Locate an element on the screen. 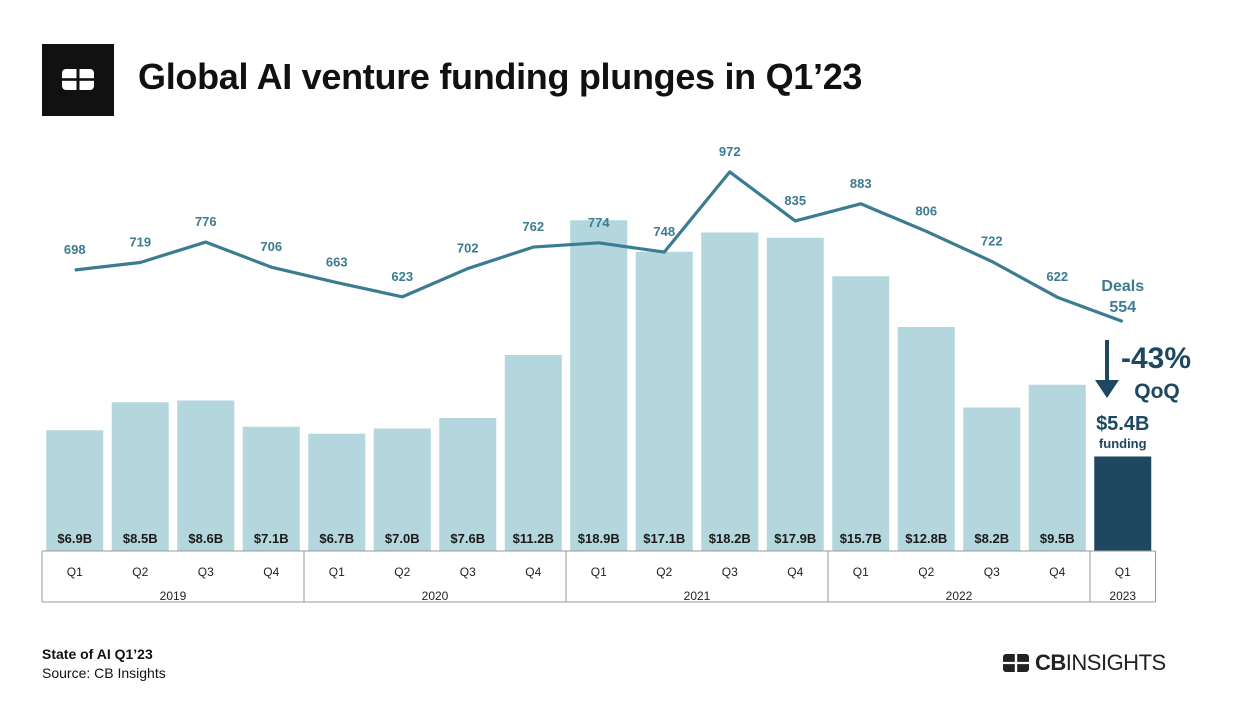 Image resolution: width=1246 pixels, height=706 pixels. bar-label-4: $6.7B is located at coordinates (336, 538).